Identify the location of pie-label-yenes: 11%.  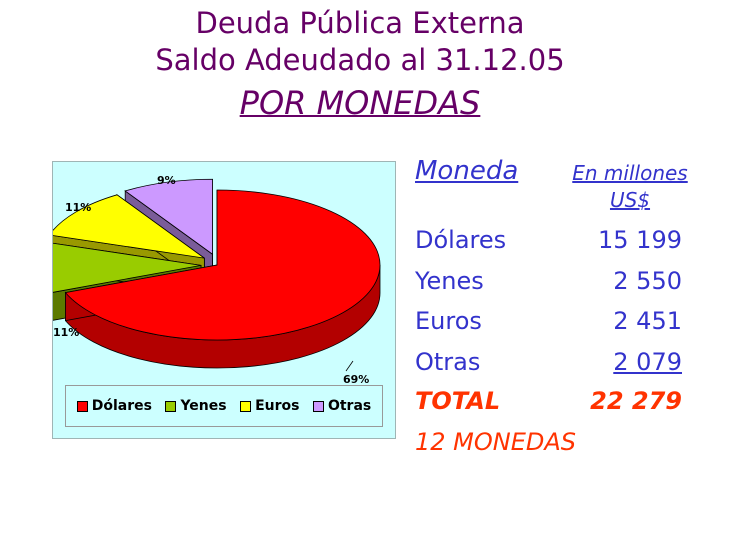
(66, 332).